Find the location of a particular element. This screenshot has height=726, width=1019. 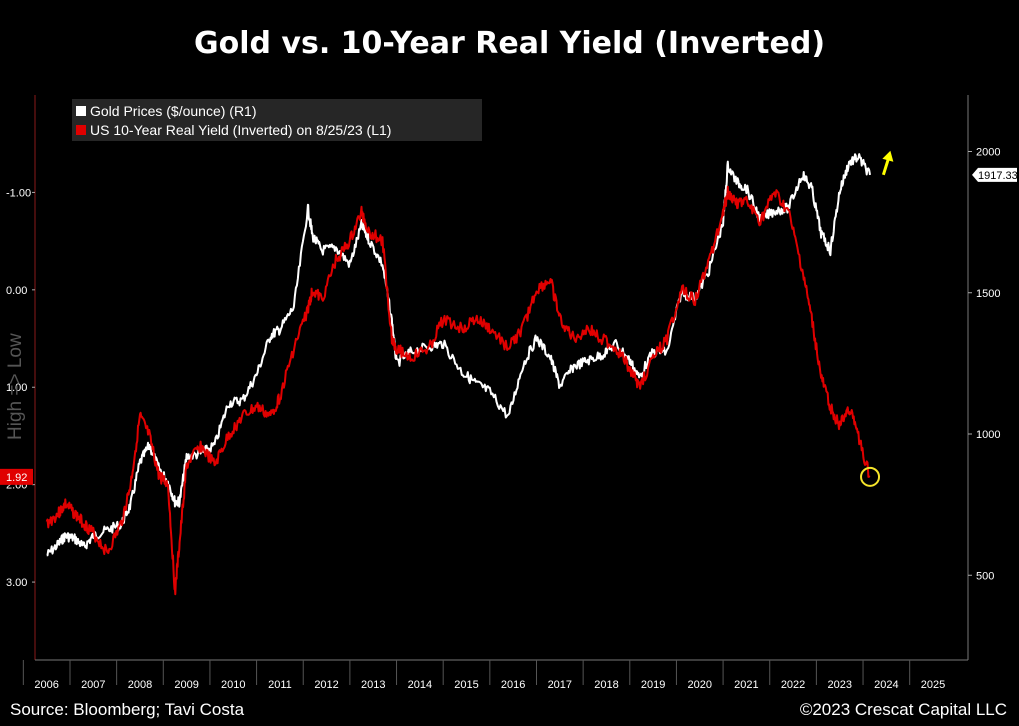

up-arrow-head is located at coordinates (888, 156).